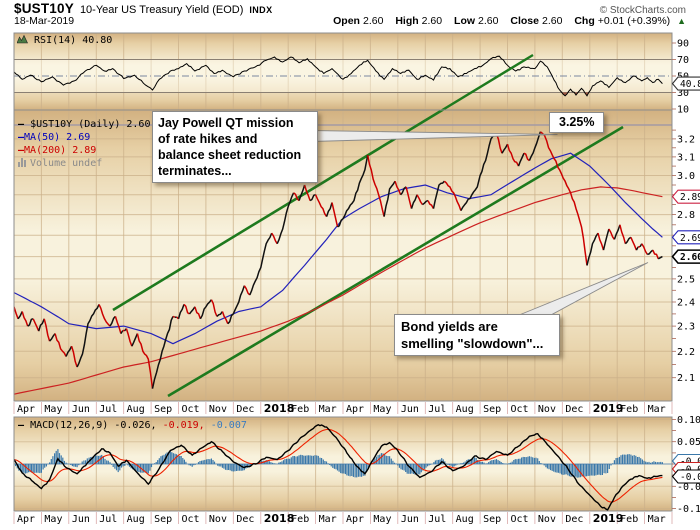  I want to click on x-tick-label: Mar, so click(657, 519).